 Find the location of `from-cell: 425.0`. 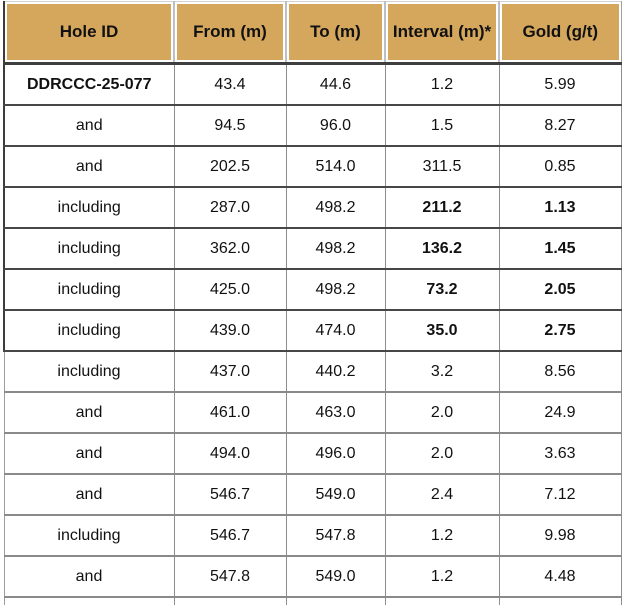

from-cell: 425.0 is located at coordinates (230, 289).